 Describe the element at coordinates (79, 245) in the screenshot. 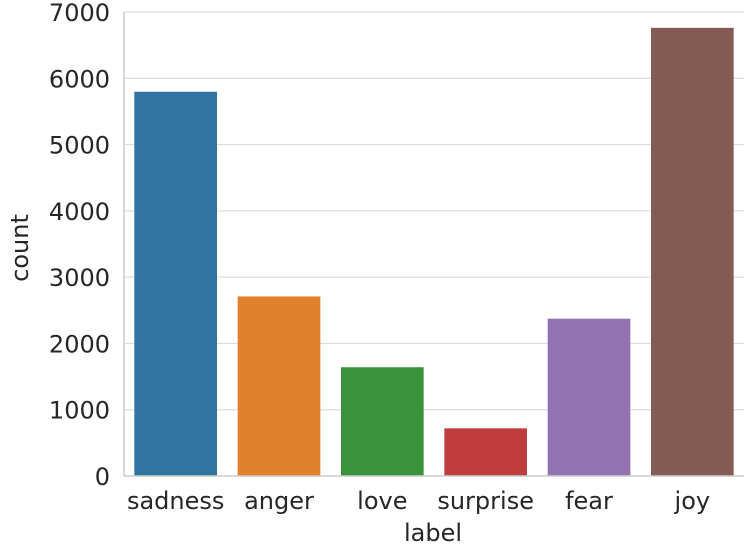

I see `y-tick-labels: 0 1000 2000 3000 4000 5000 6000 7000` at that location.